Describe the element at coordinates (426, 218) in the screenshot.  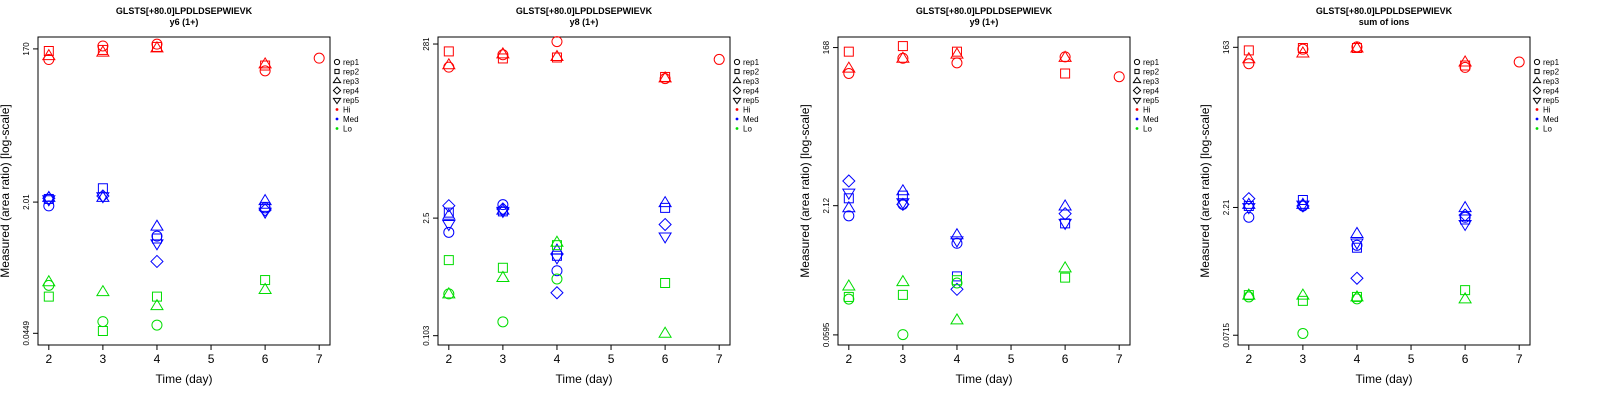
I see `y-tick-label: 2.5` at that location.